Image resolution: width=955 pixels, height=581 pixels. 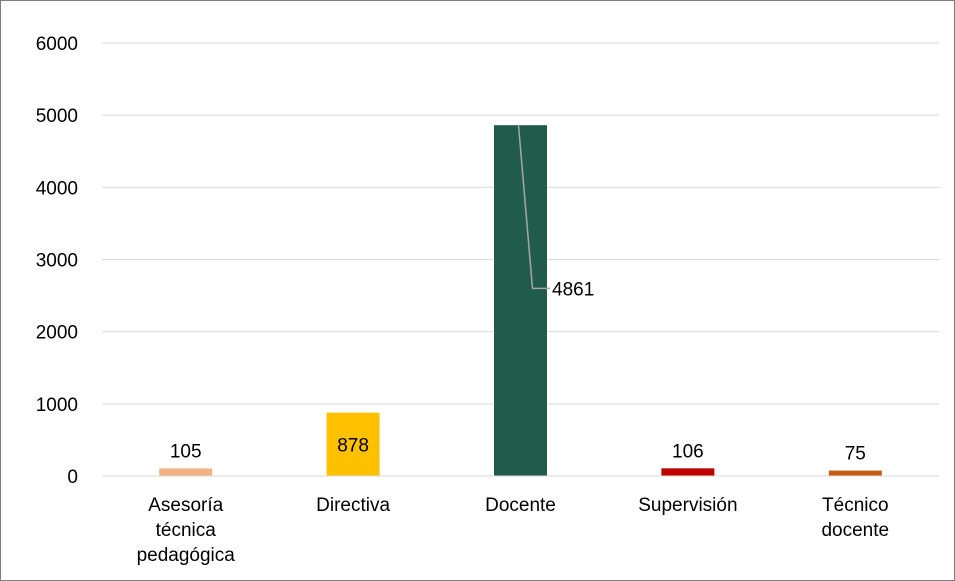 I want to click on y-tick-label: 1000, so click(x=57, y=405).